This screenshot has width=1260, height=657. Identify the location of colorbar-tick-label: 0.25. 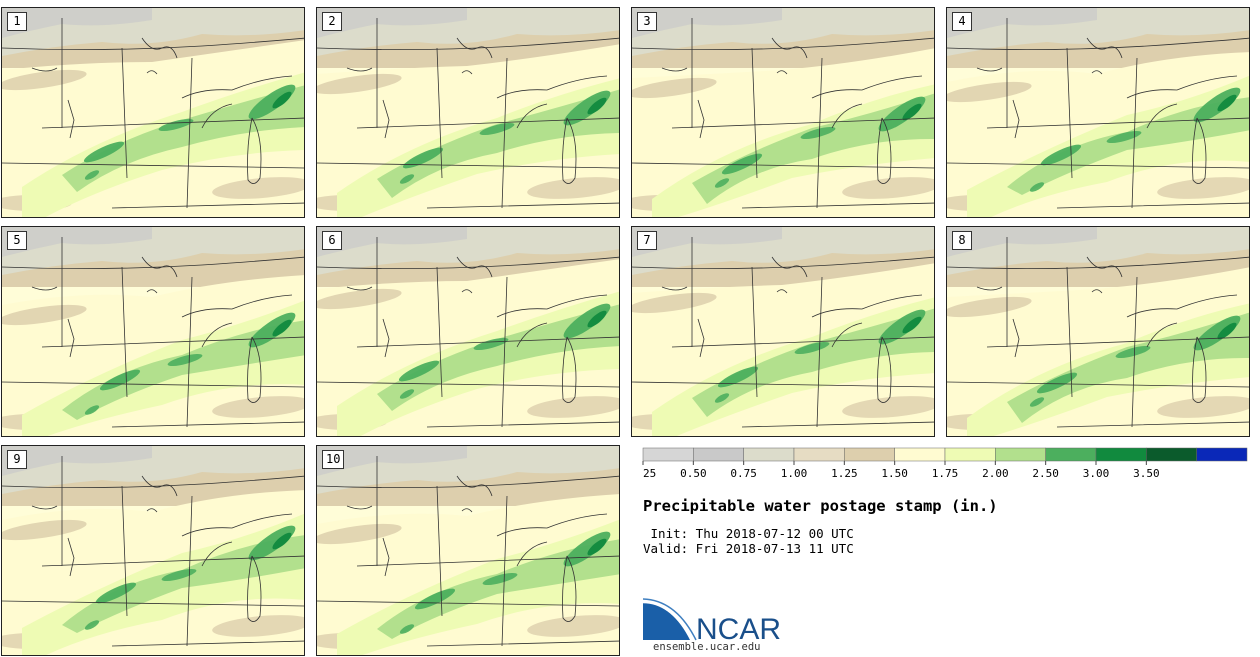
(649, 473).